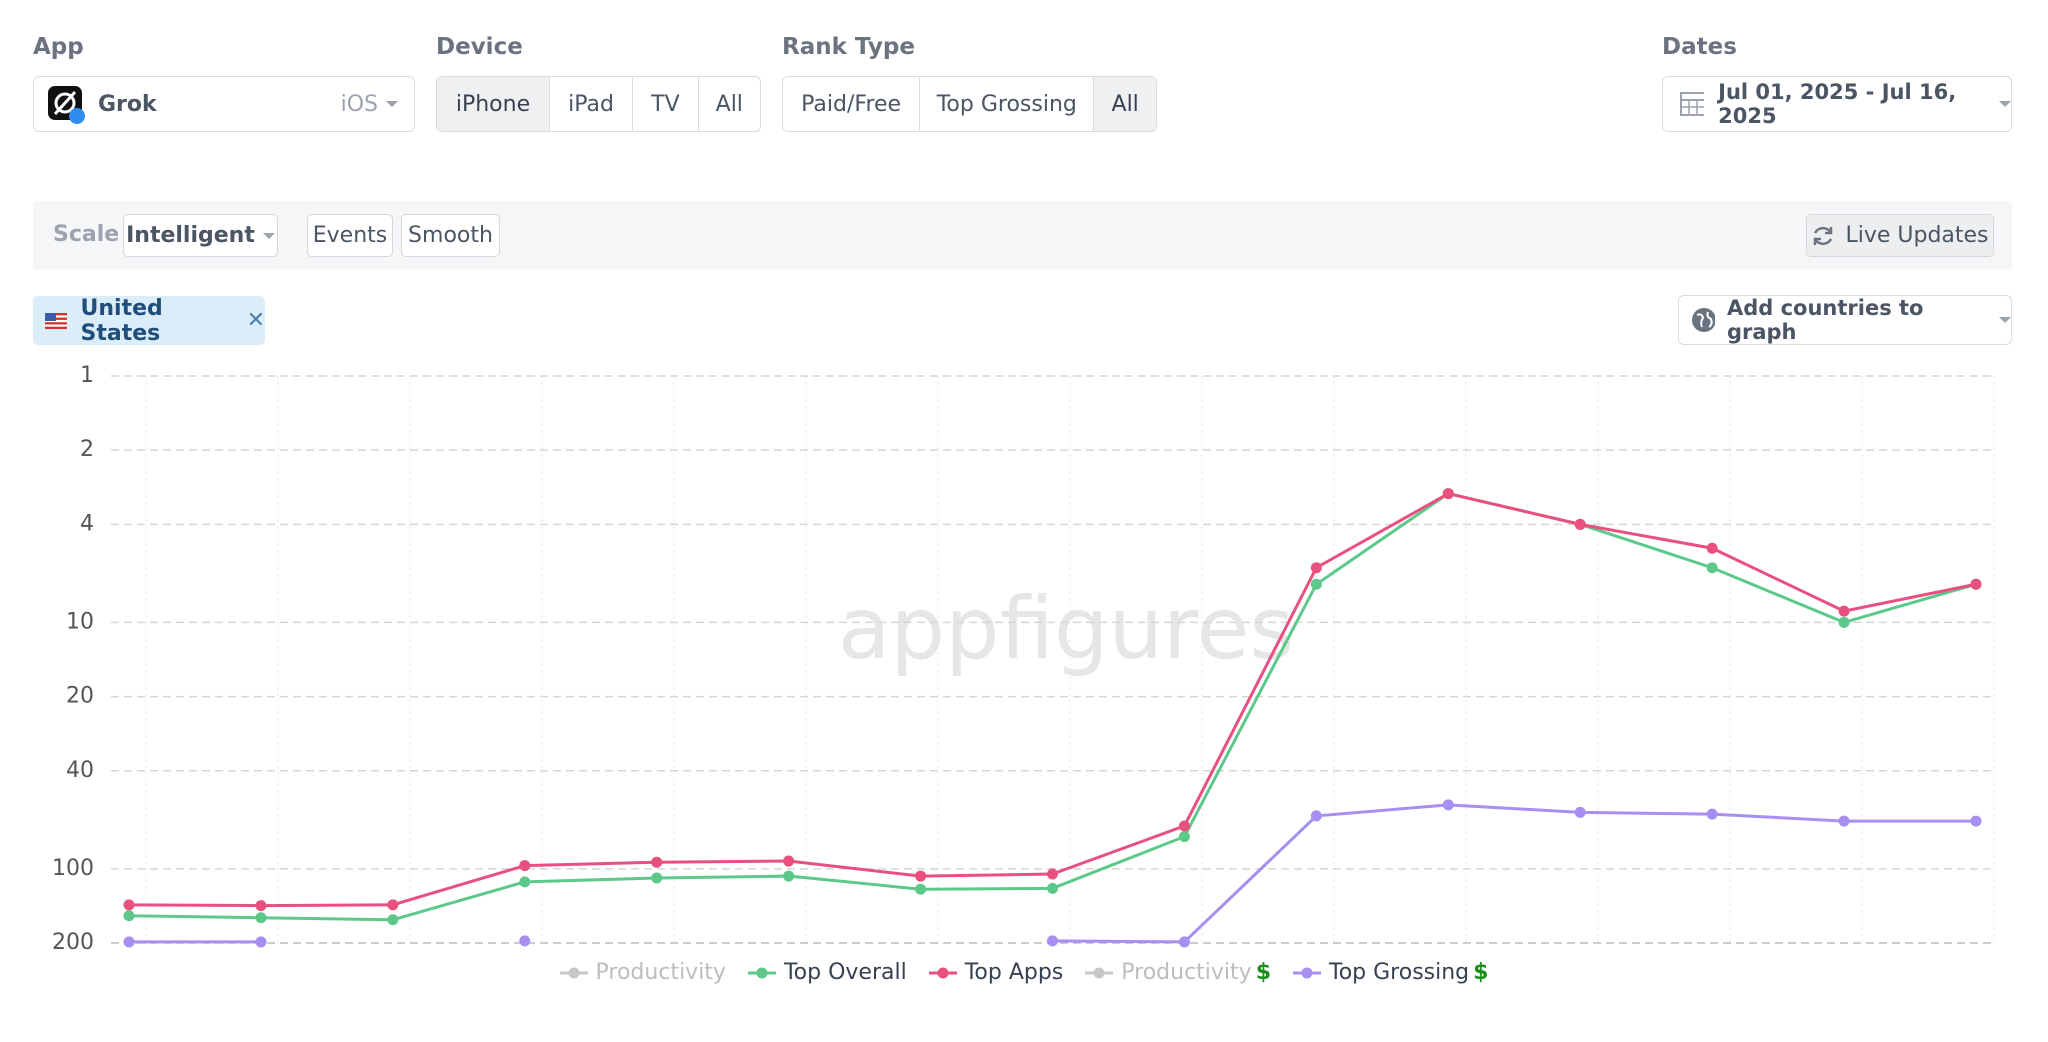 Image resolution: width=2048 pixels, height=1042 pixels. Describe the element at coordinates (58, 47) in the screenshot. I see `app-label: App` at that location.